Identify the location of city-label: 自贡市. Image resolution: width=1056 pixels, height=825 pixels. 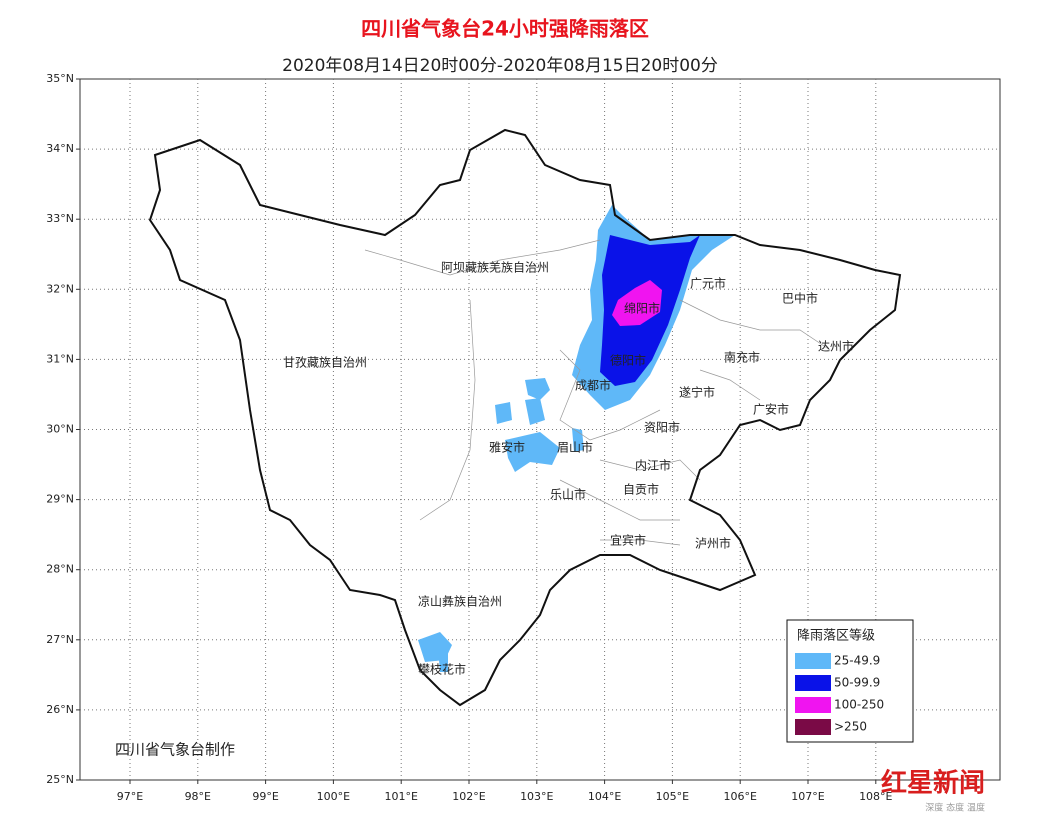
(641, 489).